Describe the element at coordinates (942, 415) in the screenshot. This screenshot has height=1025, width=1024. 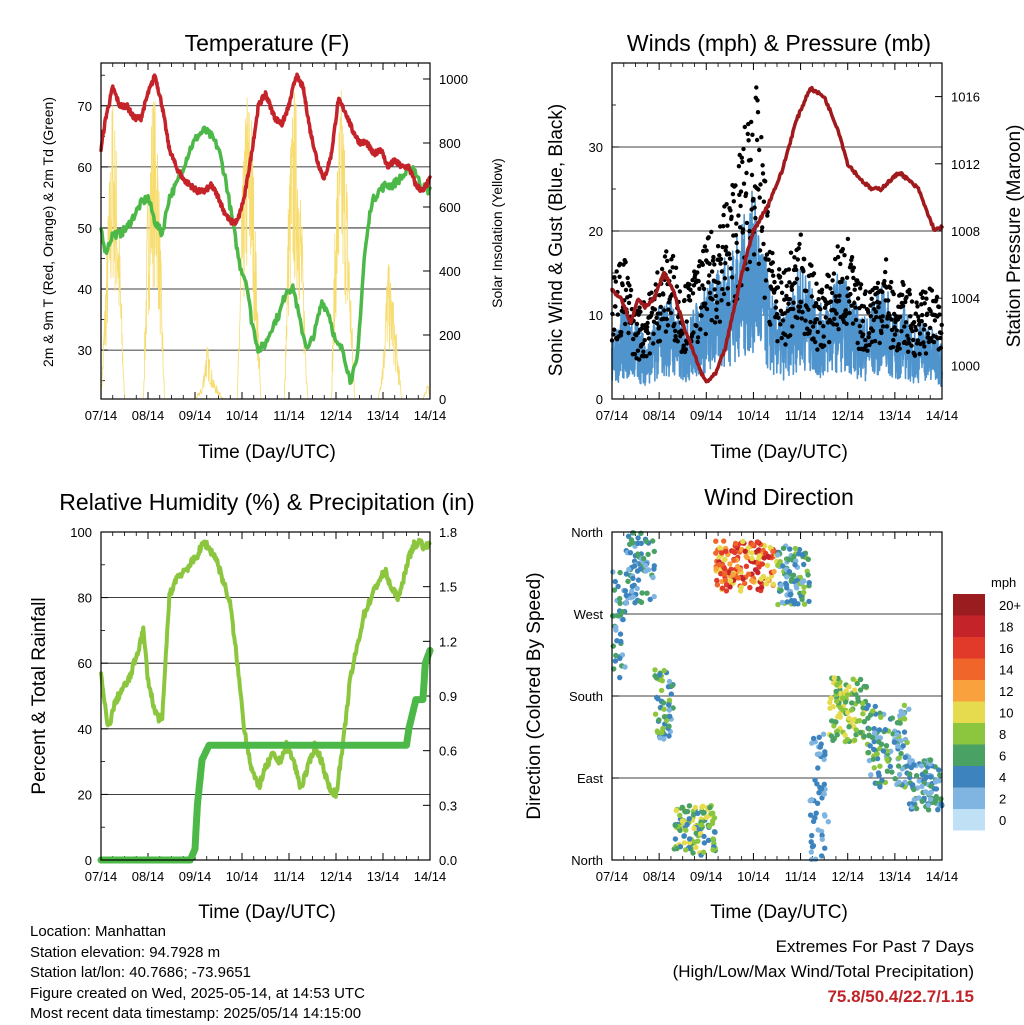
I see `x-tick-label: 14/14` at that location.